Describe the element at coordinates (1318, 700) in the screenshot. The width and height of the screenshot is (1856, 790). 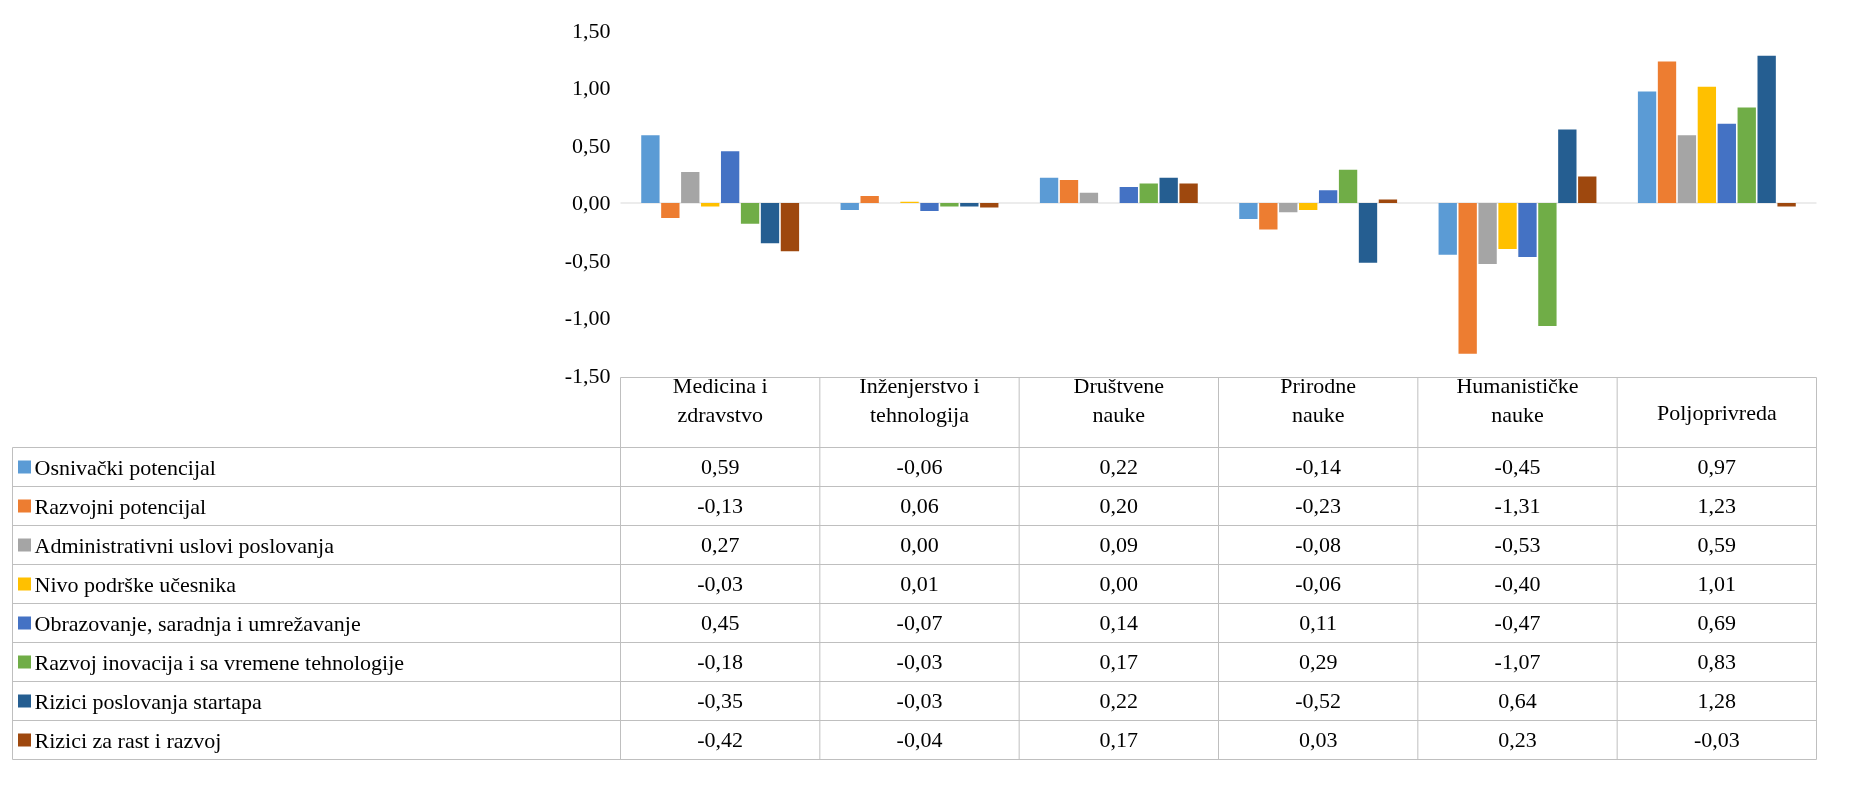
I see `text: -0,52` at that location.